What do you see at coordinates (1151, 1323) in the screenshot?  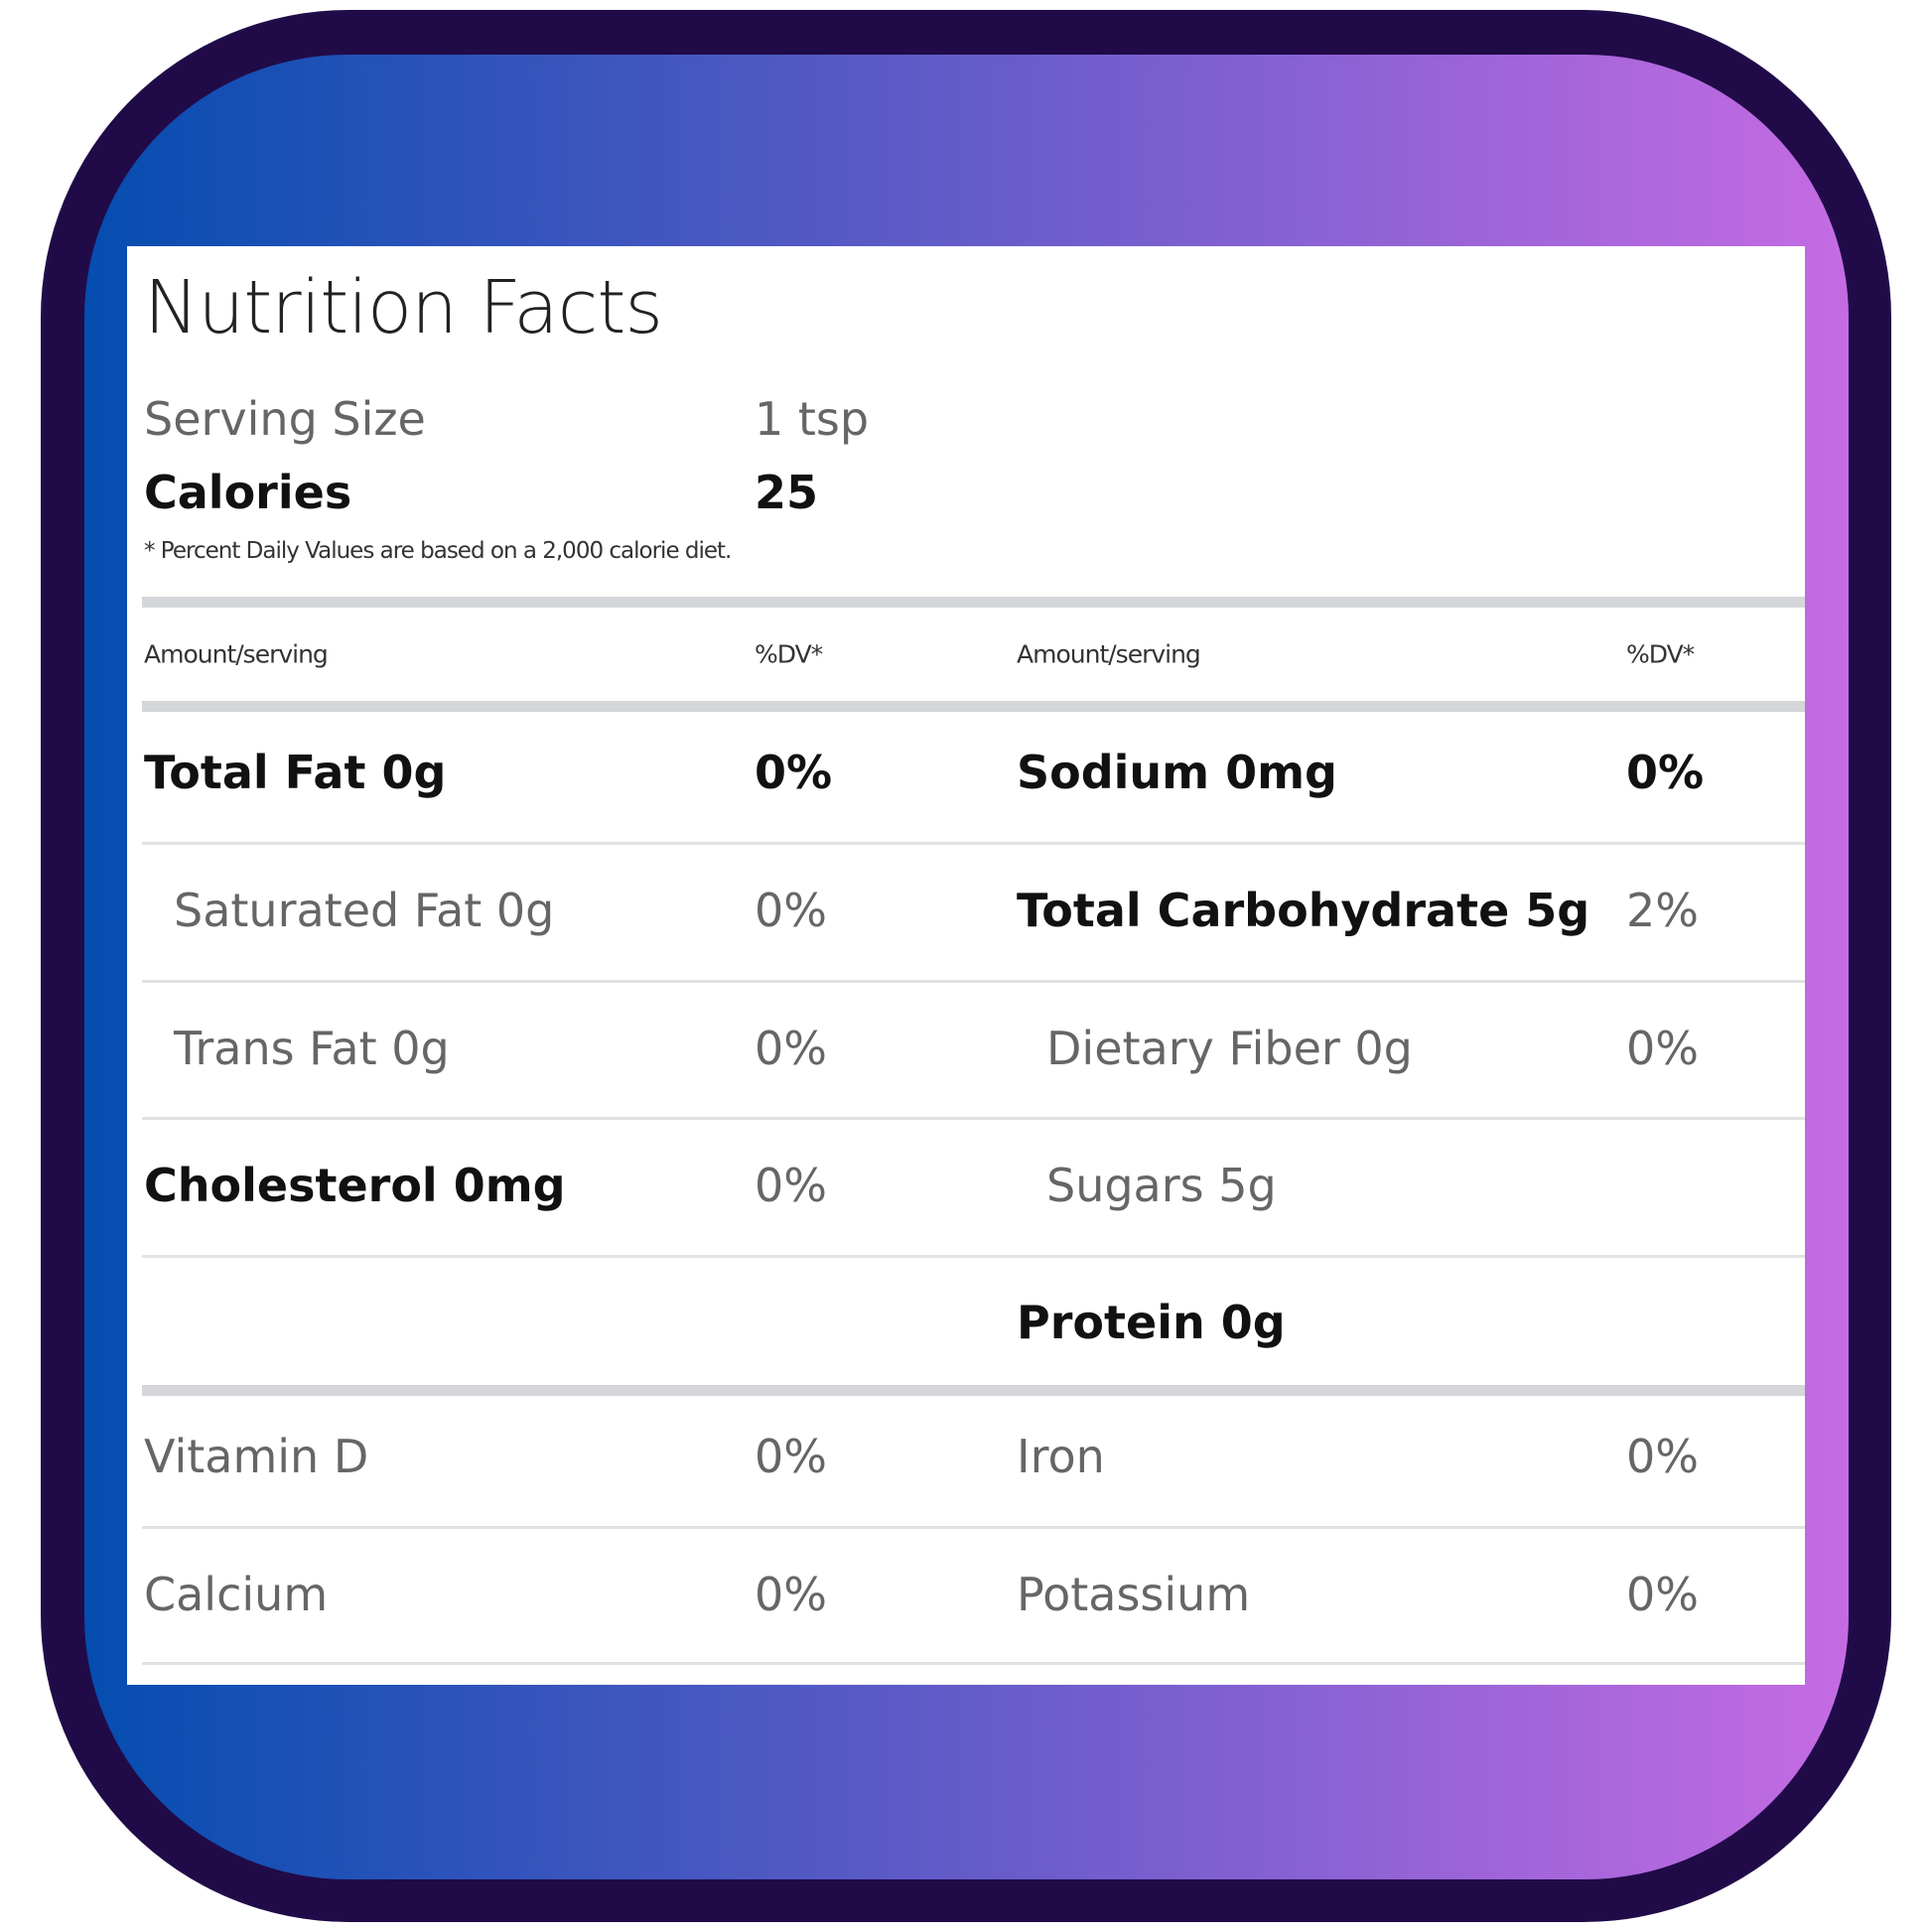 I see `nutrient-label: Protein 0g` at bounding box center [1151, 1323].